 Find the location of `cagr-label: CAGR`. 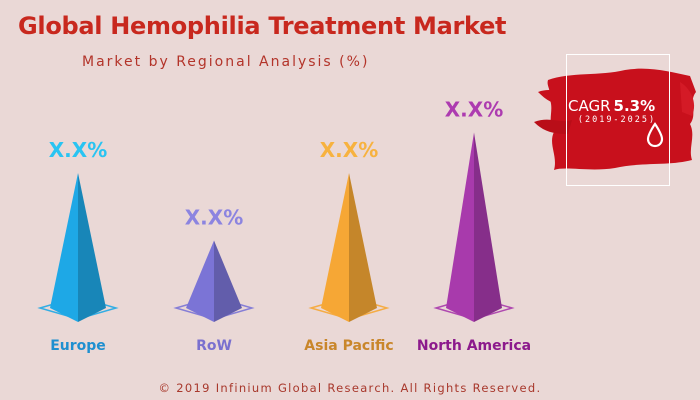

cagr-label: CAGR is located at coordinates (589, 106).